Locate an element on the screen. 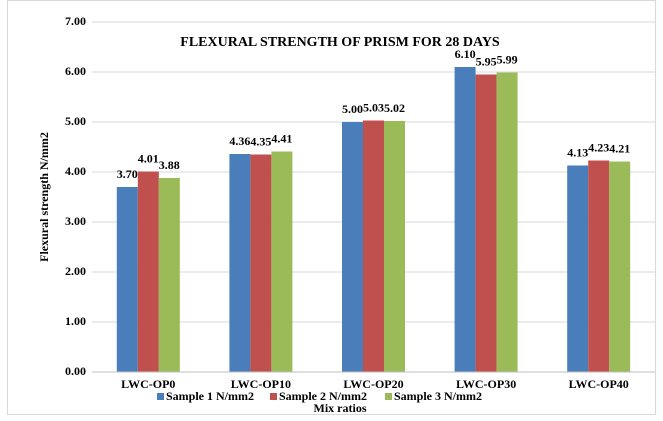 This screenshot has height=421, width=663. y-tick-label: 3.00 is located at coordinates (75, 221).